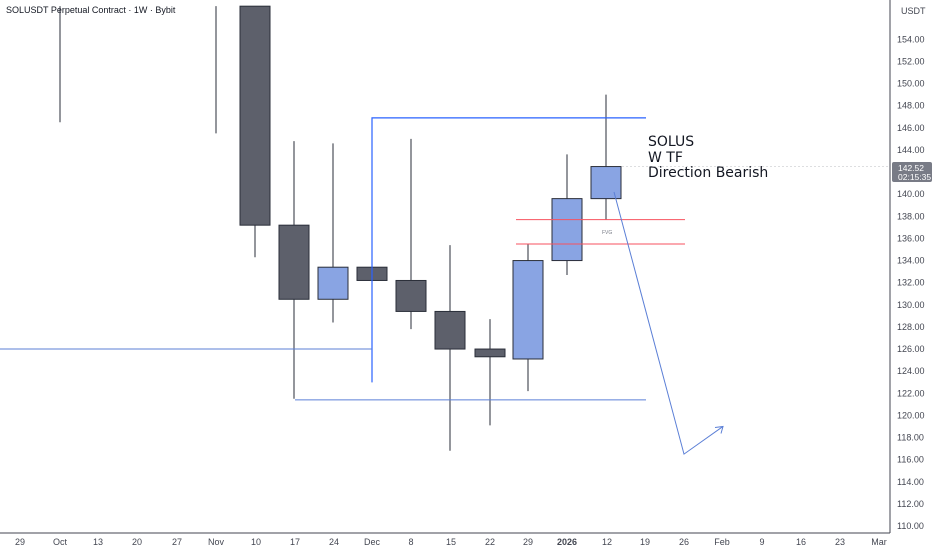 Image resolution: width=932 pixels, height=550 pixels. What do you see at coordinates (684, 542) in the screenshot?
I see `time-tick-label: 26` at bounding box center [684, 542].